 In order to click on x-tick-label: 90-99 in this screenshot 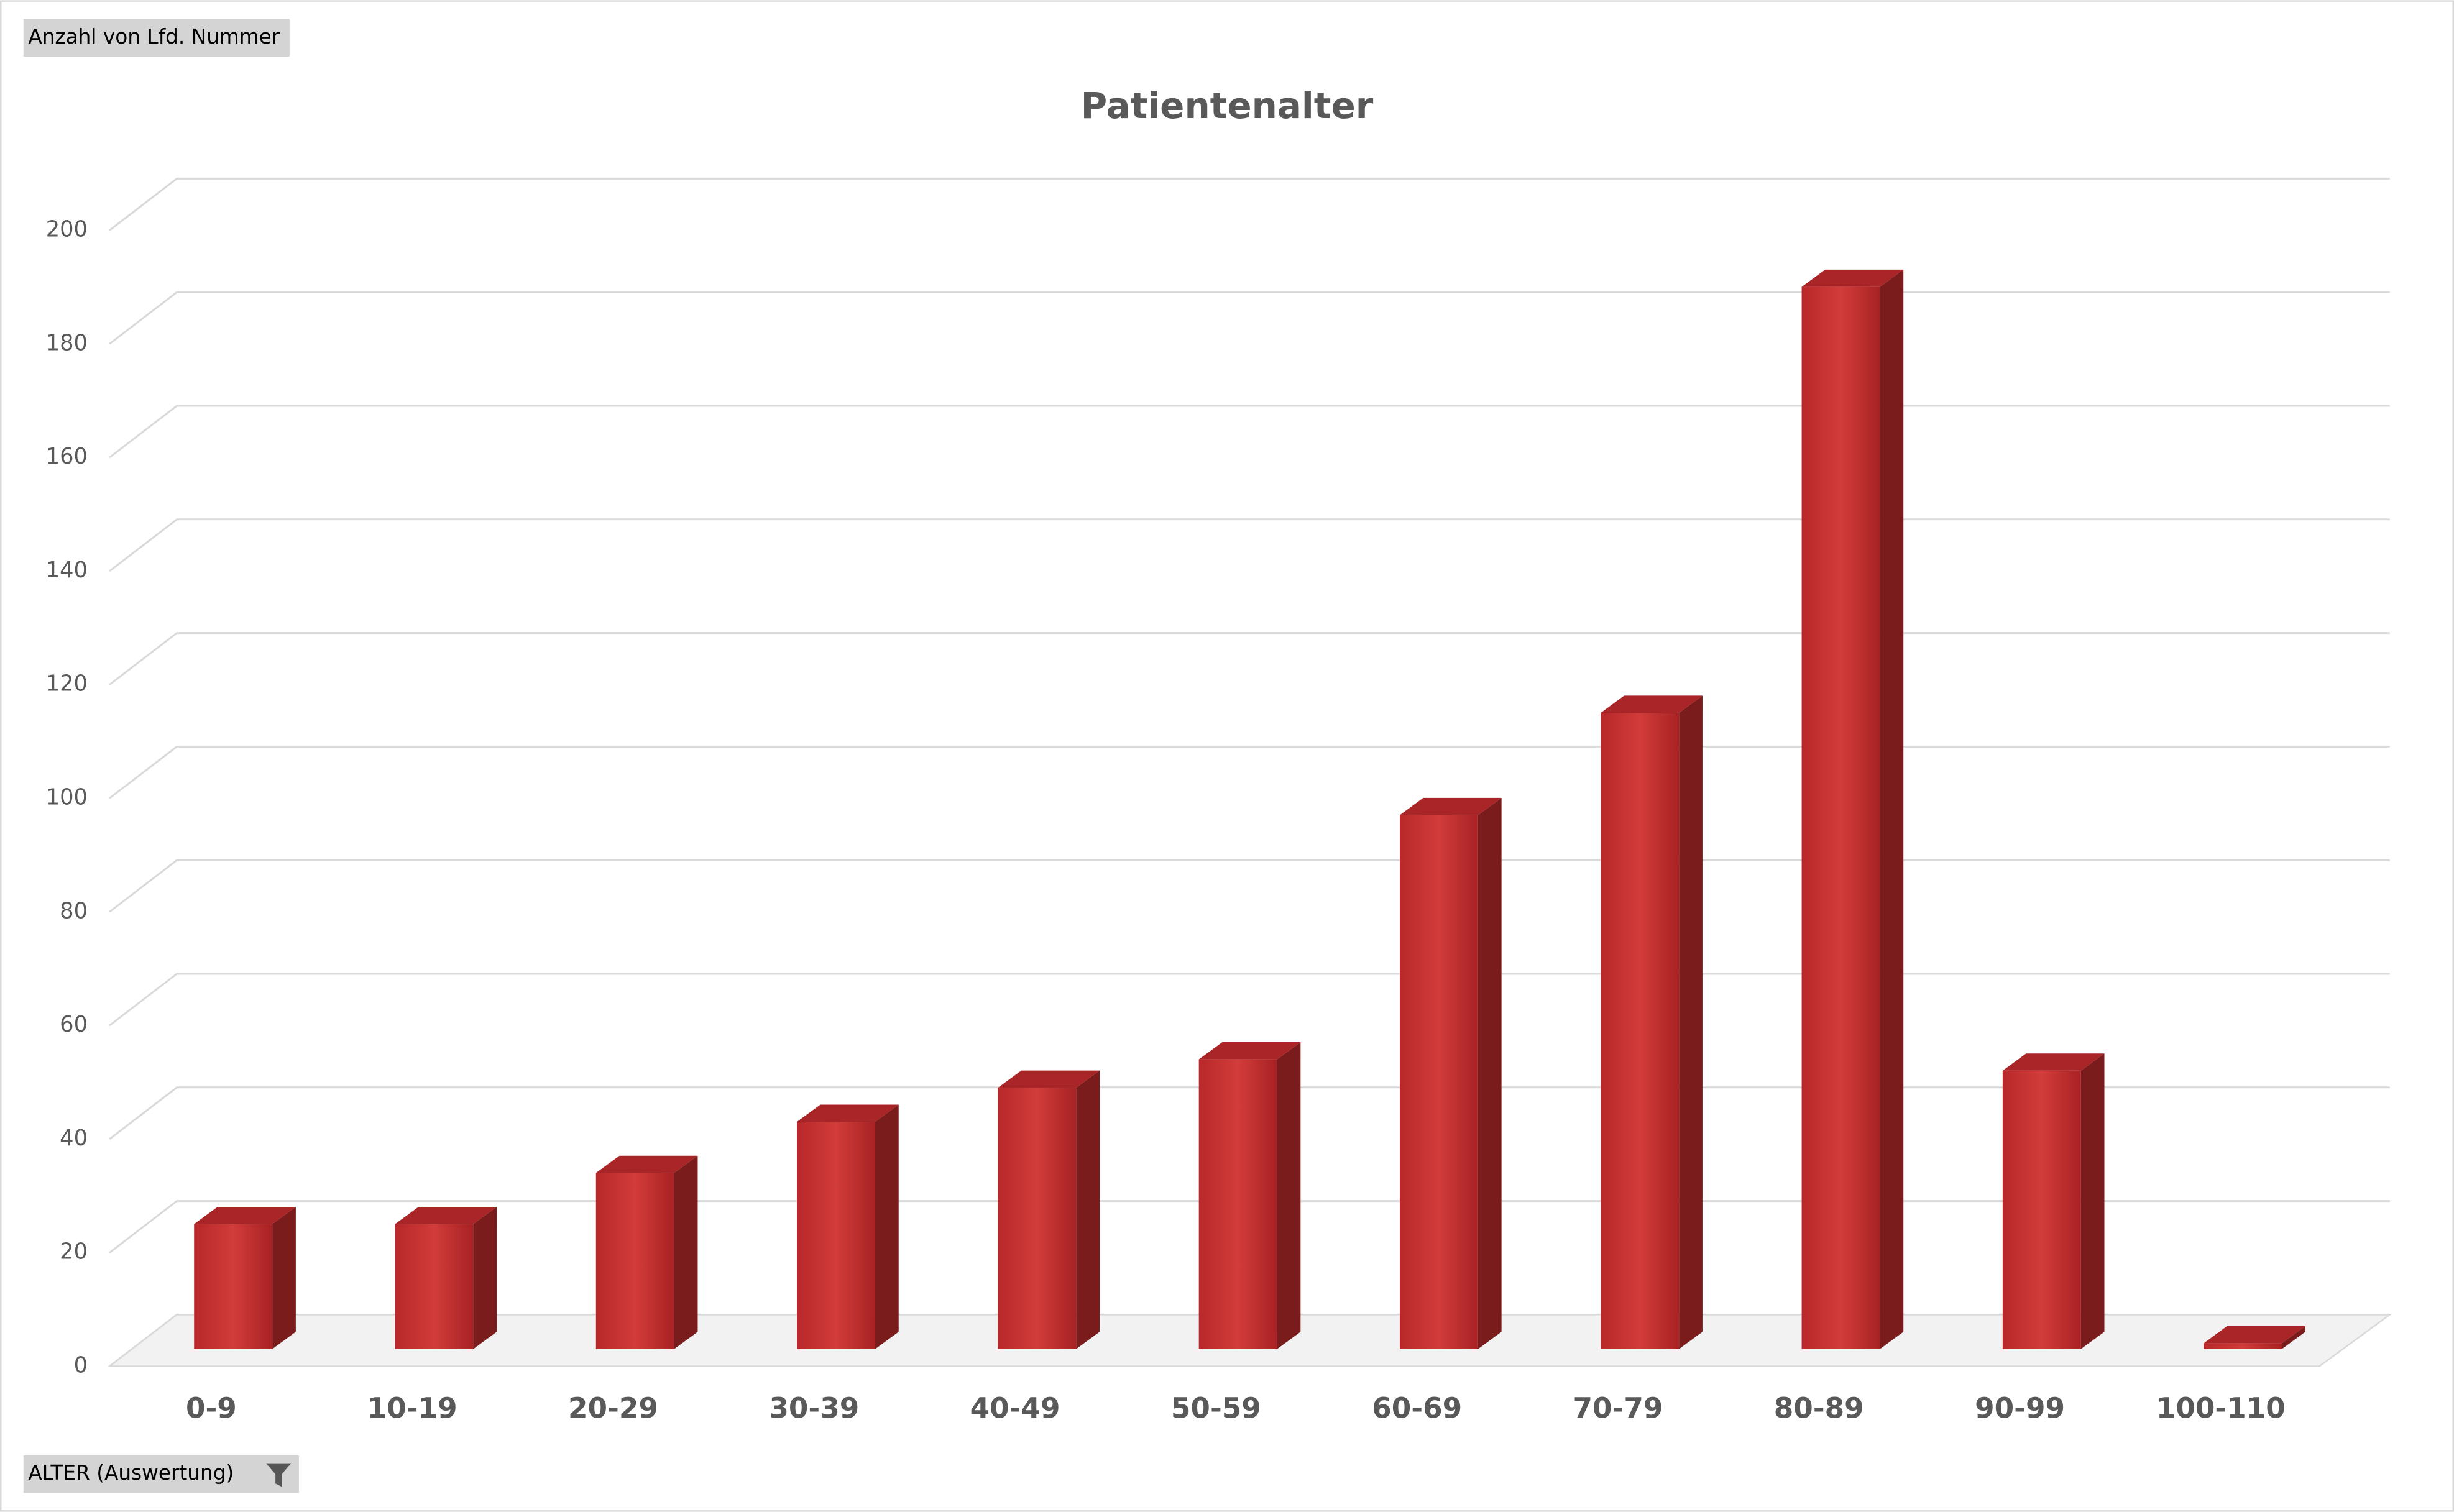, I will do `click(2020, 1407)`.